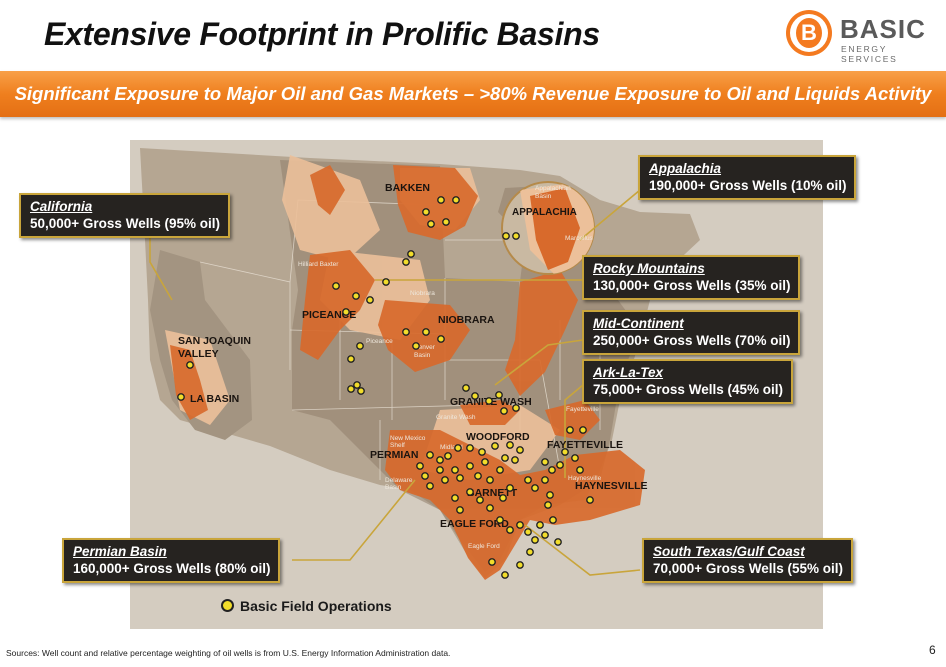  I want to click on callout-california-desc: 50,000+ Gross Wells (95% oil), so click(125, 223).